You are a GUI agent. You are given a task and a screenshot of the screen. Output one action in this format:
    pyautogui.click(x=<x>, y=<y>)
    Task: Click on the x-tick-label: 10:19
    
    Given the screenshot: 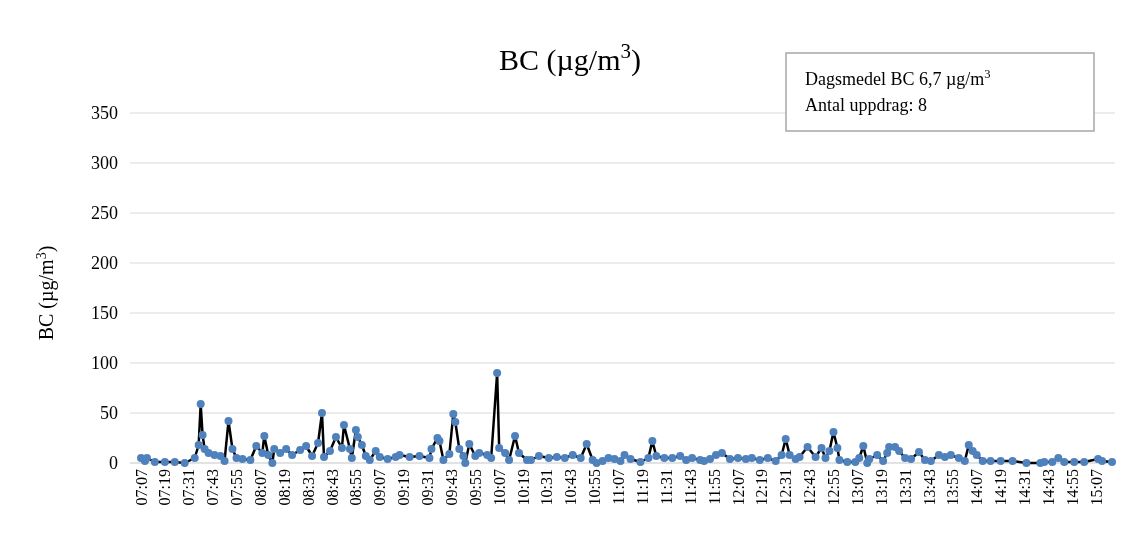 What is the action you would take?
    pyautogui.click(x=523, y=487)
    